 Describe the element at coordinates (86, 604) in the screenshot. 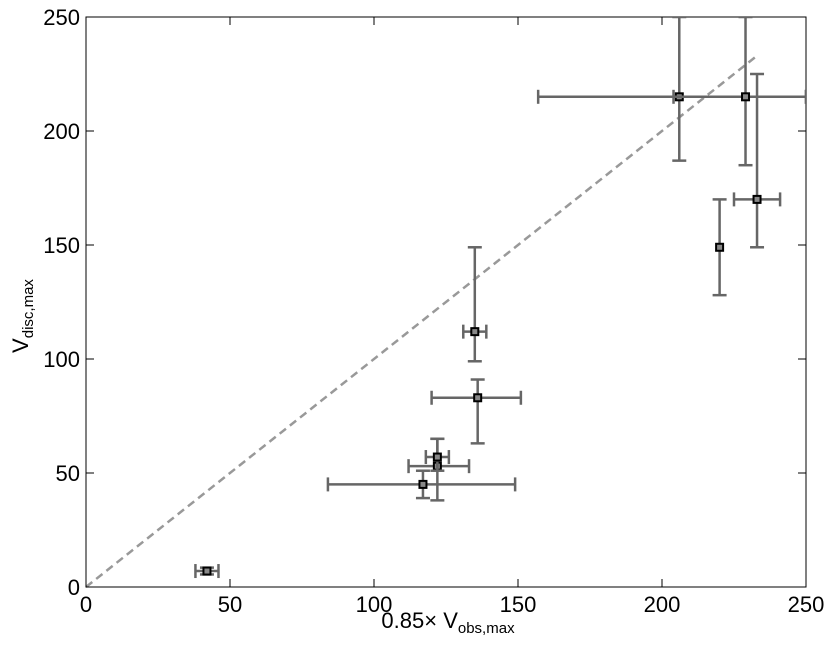

I see `x-tick-label: 0` at that location.